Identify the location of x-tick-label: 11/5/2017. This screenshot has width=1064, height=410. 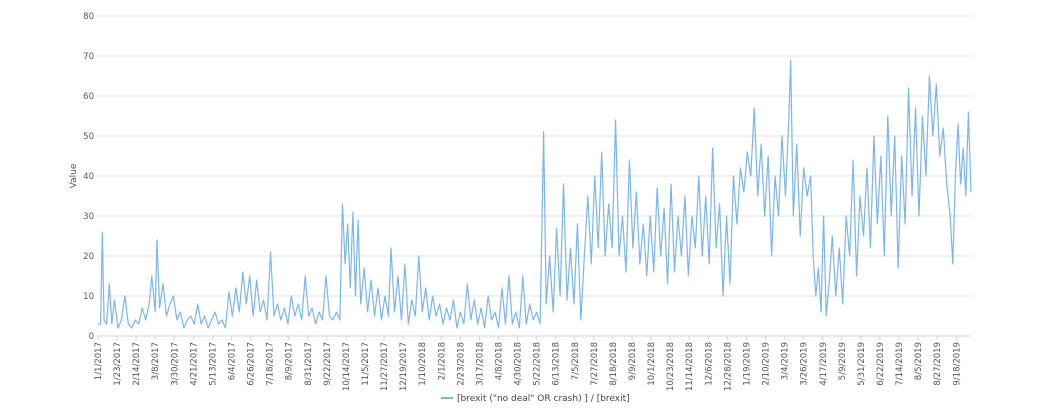
(366, 364).